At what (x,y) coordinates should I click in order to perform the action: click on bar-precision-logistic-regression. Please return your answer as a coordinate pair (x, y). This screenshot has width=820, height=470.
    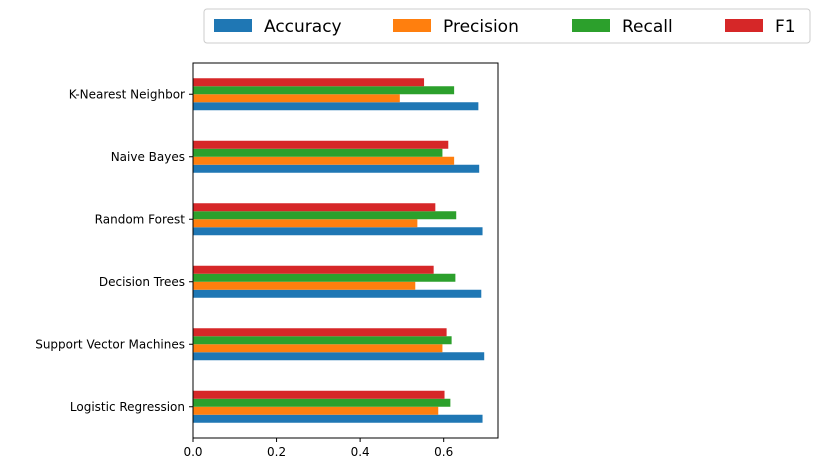
    Looking at the image, I should click on (316, 410).